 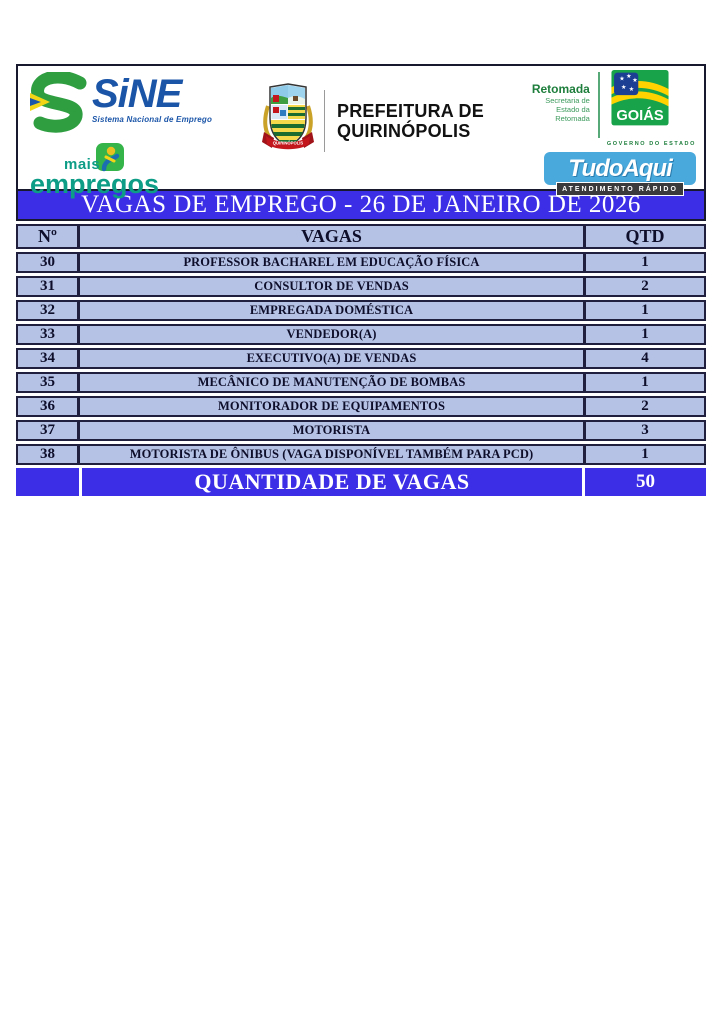 What do you see at coordinates (332, 358) in the screenshot?
I see `row-vacancy-title: EXECUTIVO(A) DE VENDAS` at bounding box center [332, 358].